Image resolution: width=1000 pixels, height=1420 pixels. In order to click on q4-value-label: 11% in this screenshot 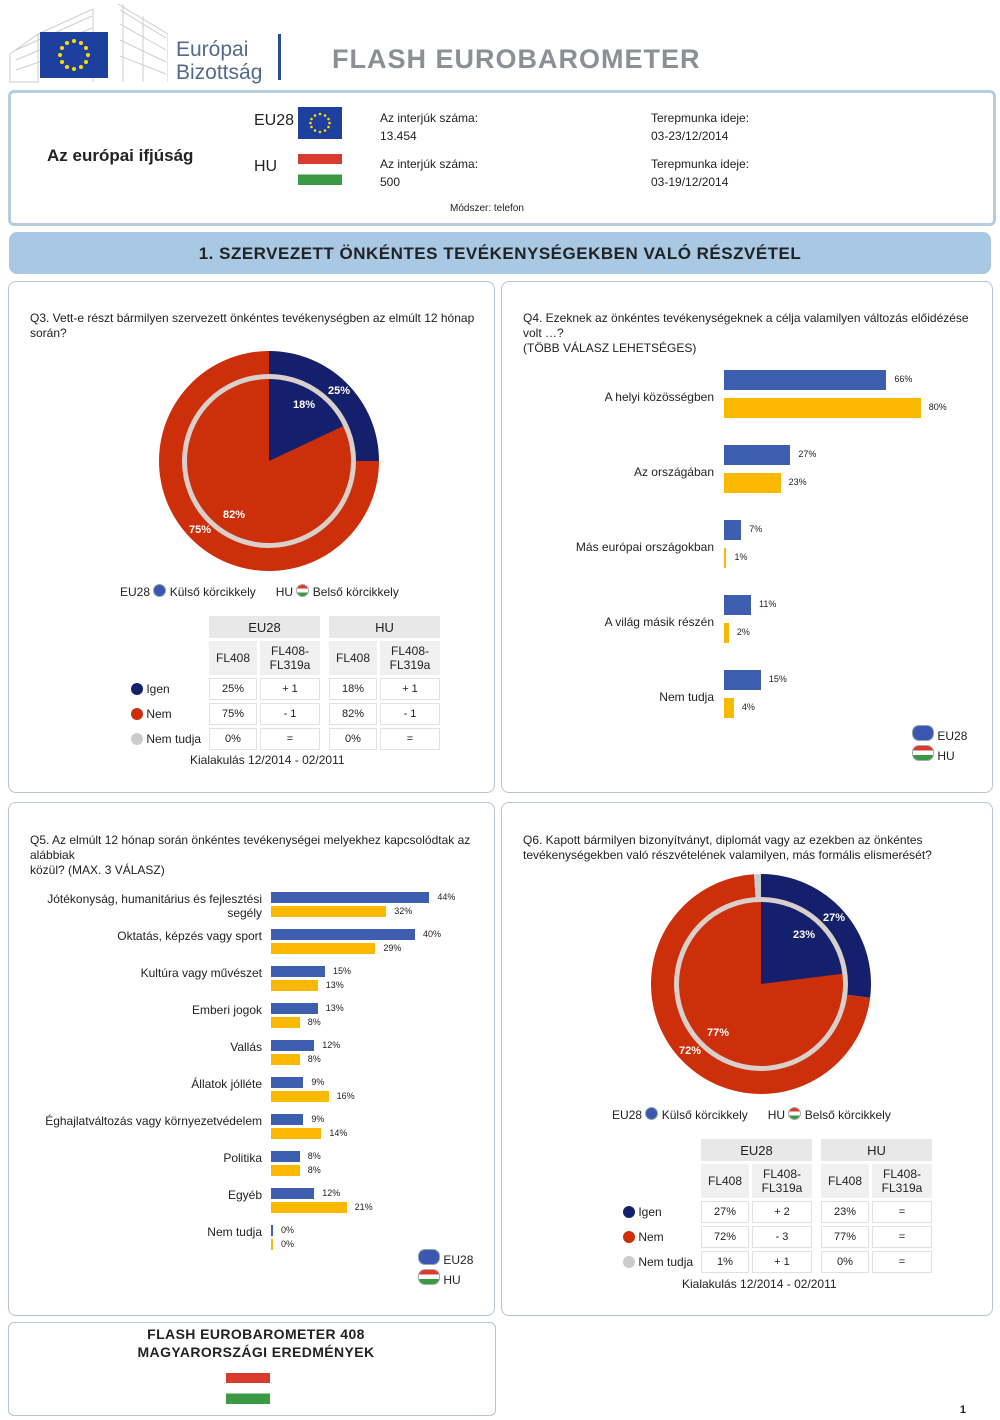, I will do `click(768, 604)`.